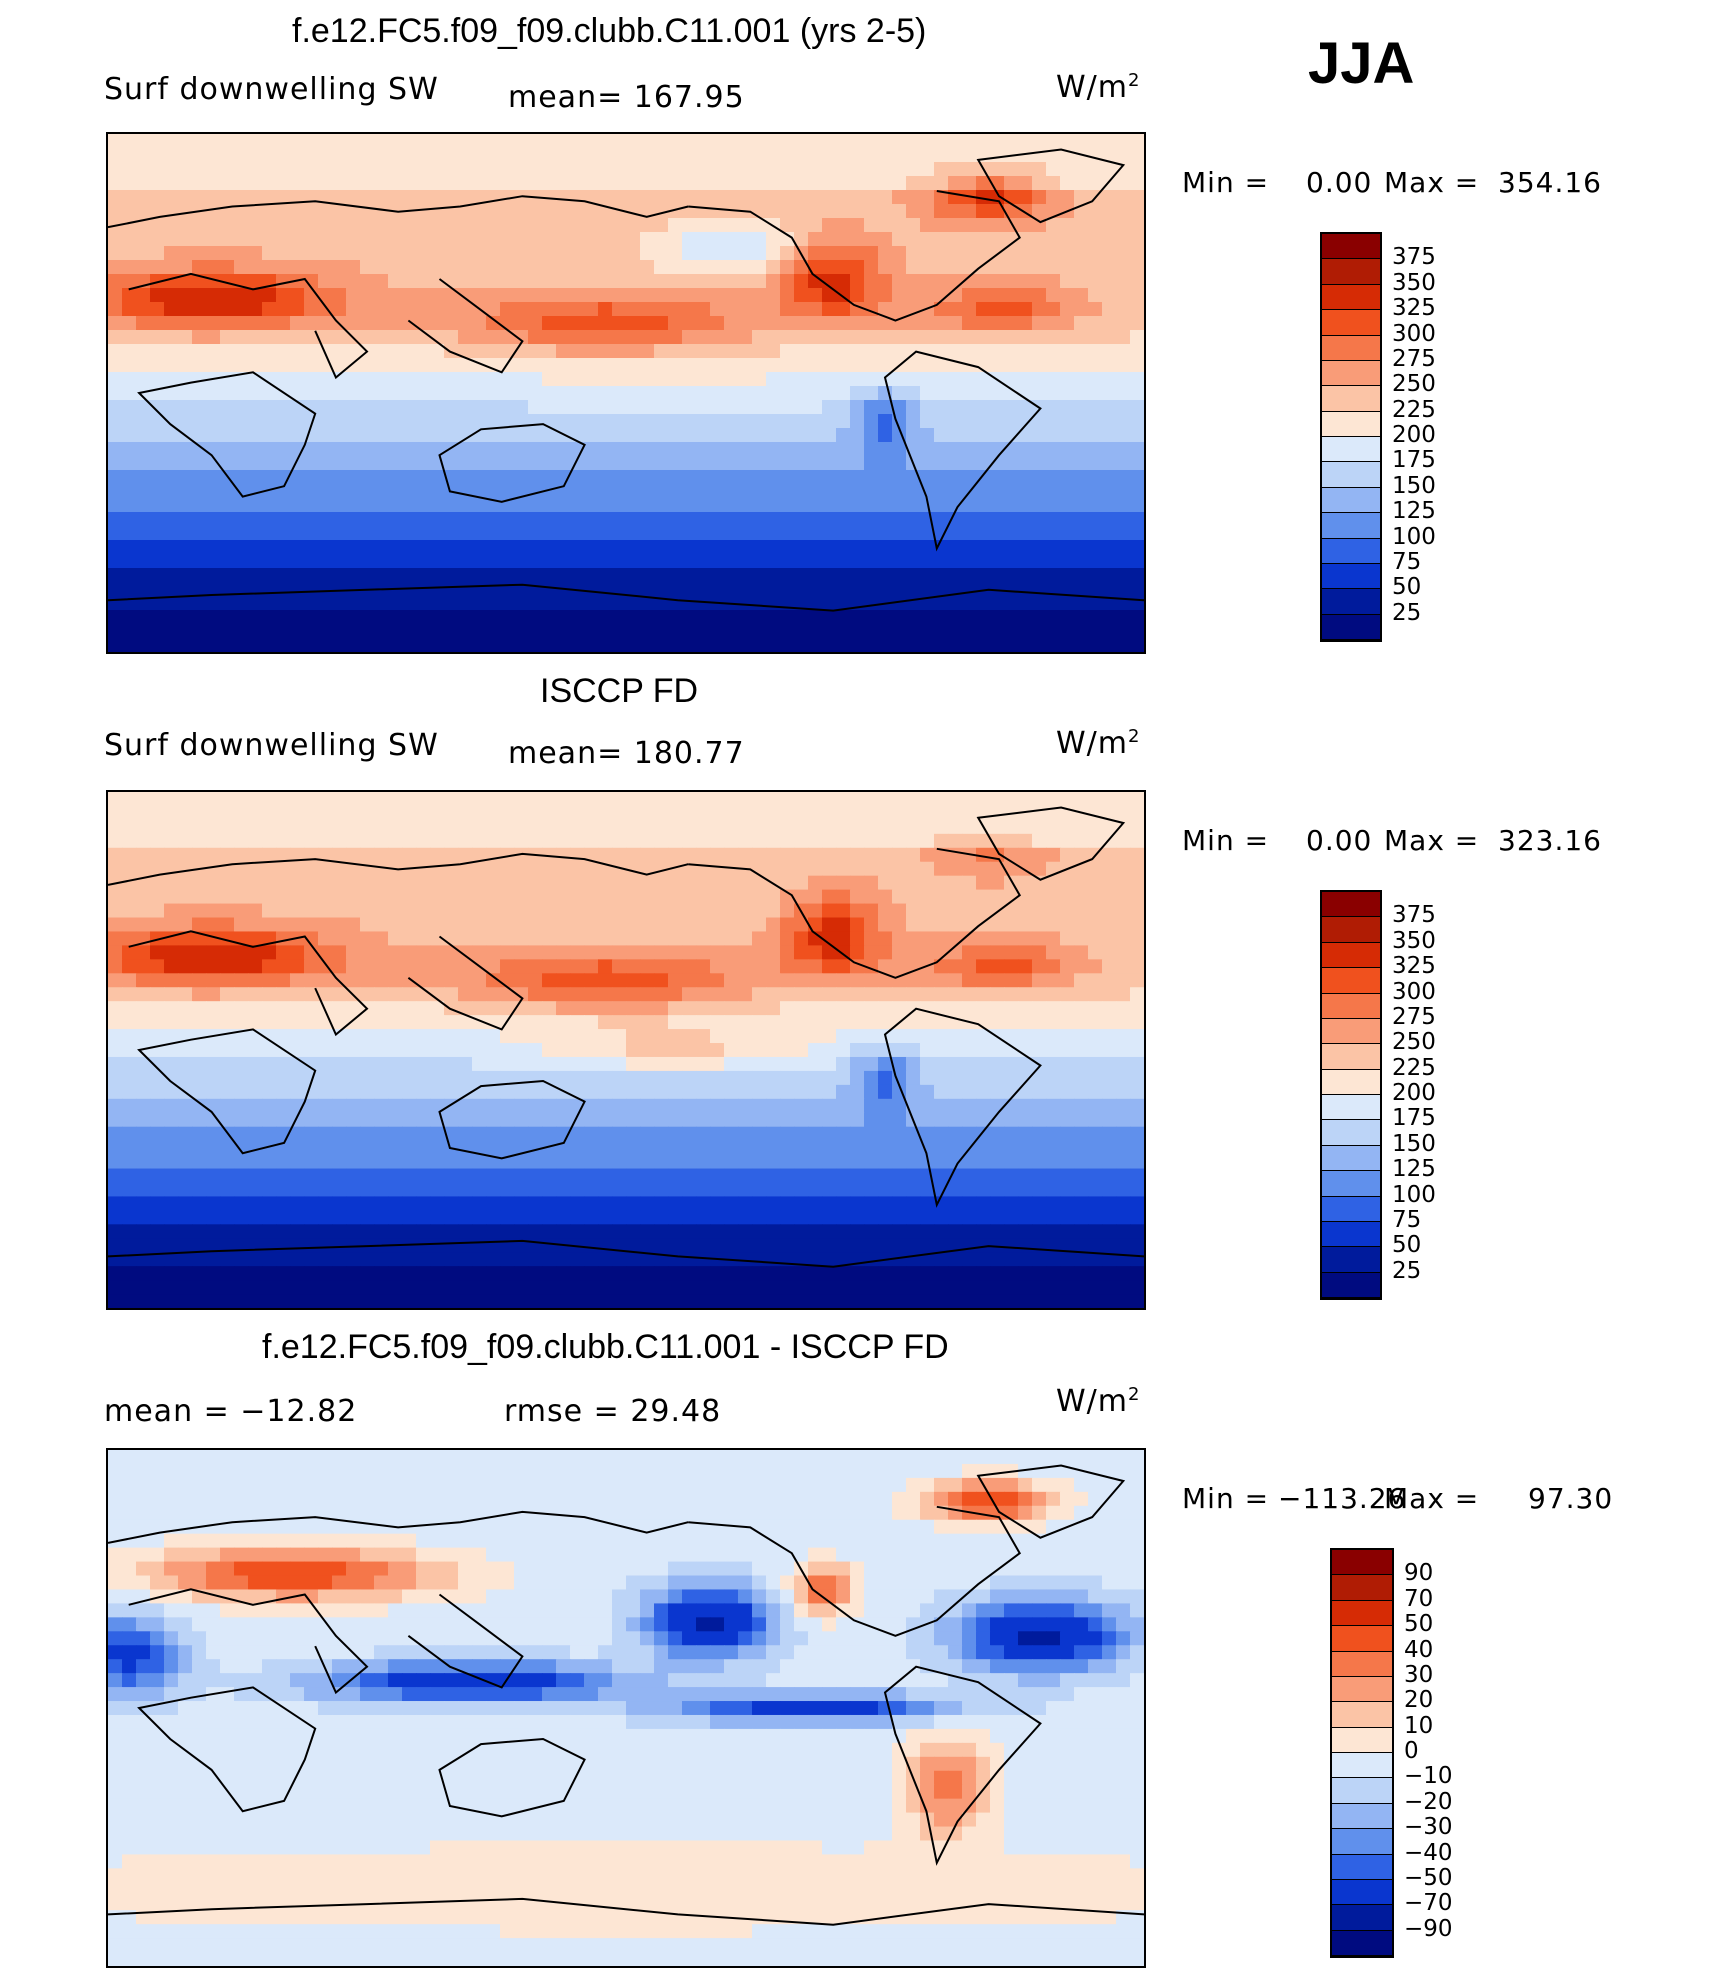  Describe the element at coordinates (231, 1411) in the screenshot. I see `panel-3-mean-label: mean = −12.82` at that location.